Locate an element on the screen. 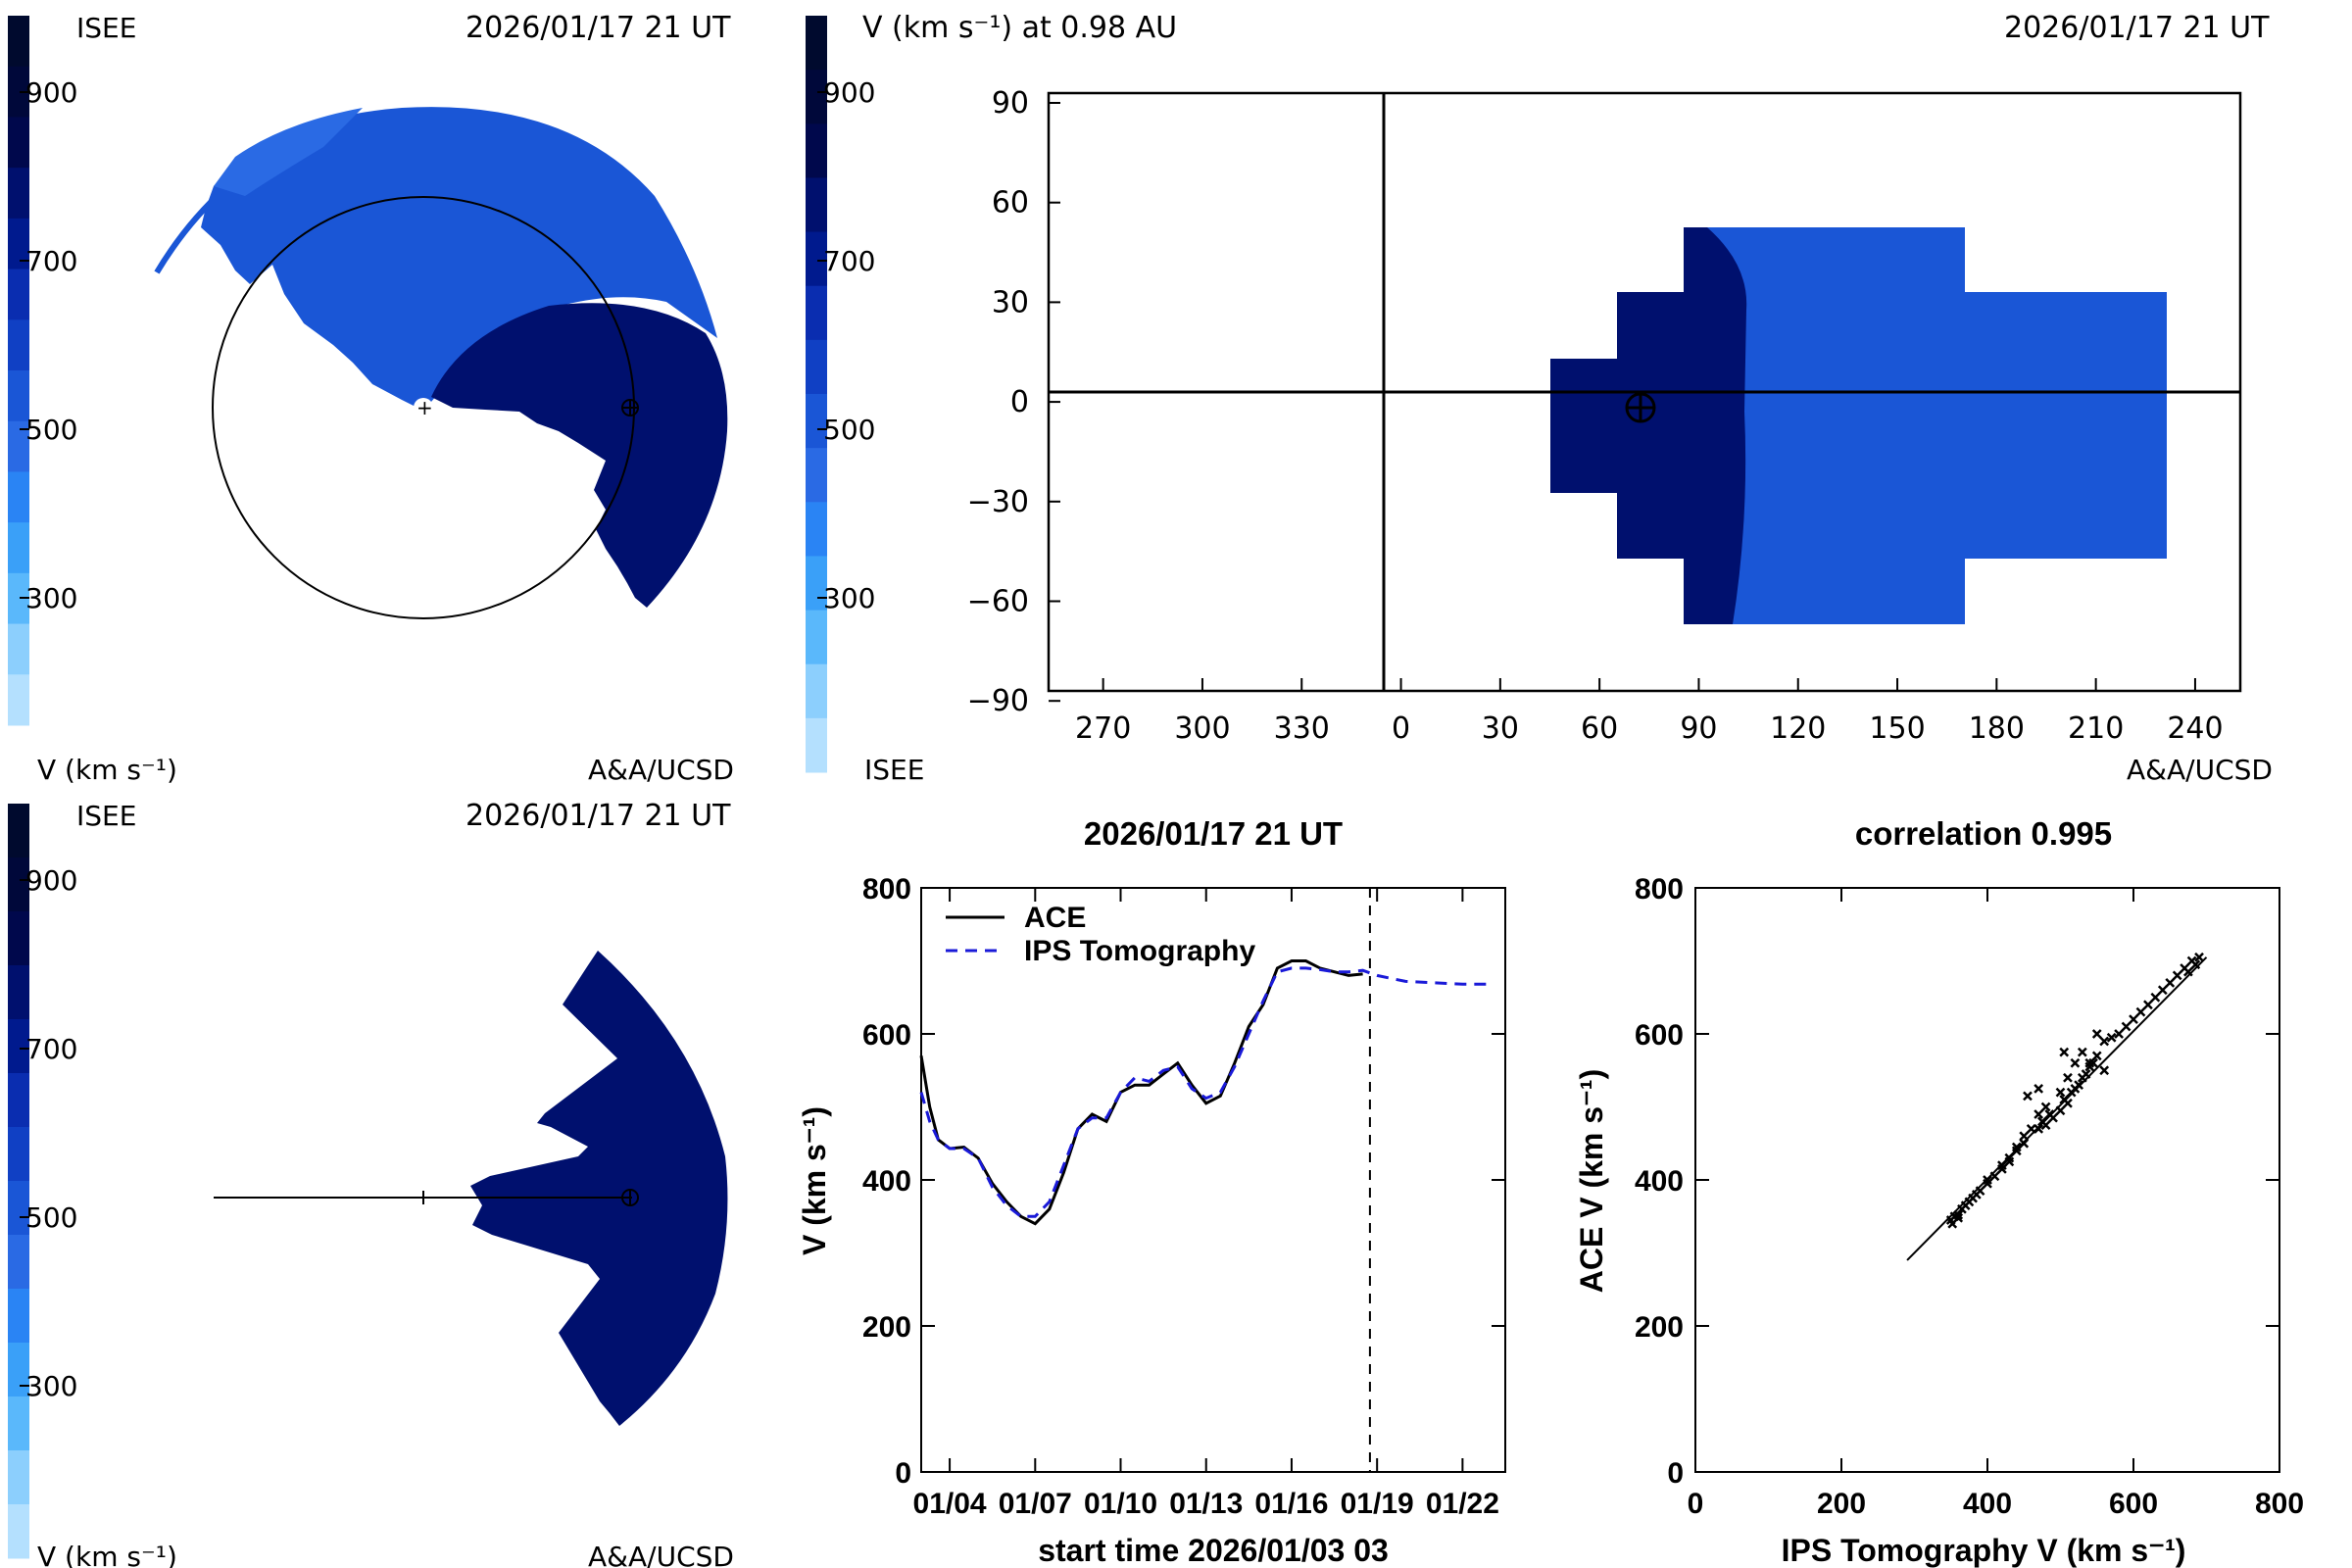 This screenshot has width=2352, height=1568. colorbar-top-left: 900 700 500 300 is located at coordinates (42, 371).